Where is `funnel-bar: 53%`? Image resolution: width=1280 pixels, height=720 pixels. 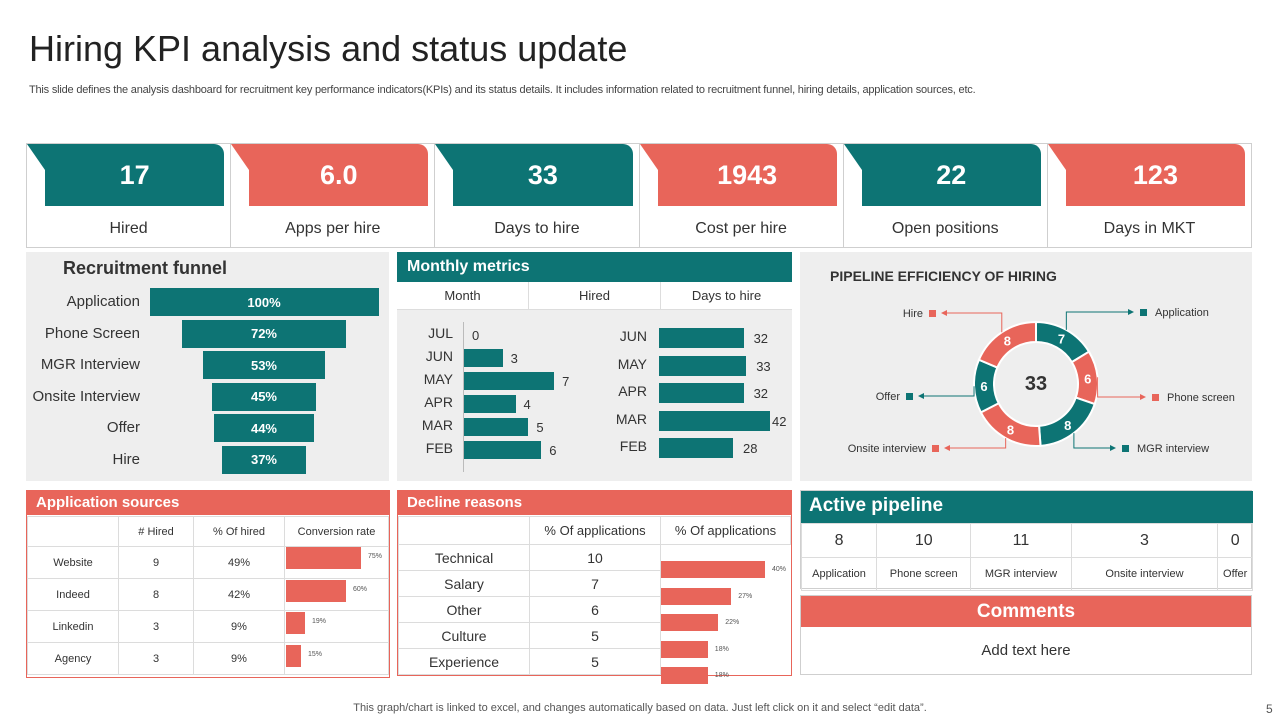
funnel-bar: 53% is located at coordinates (264, 365).